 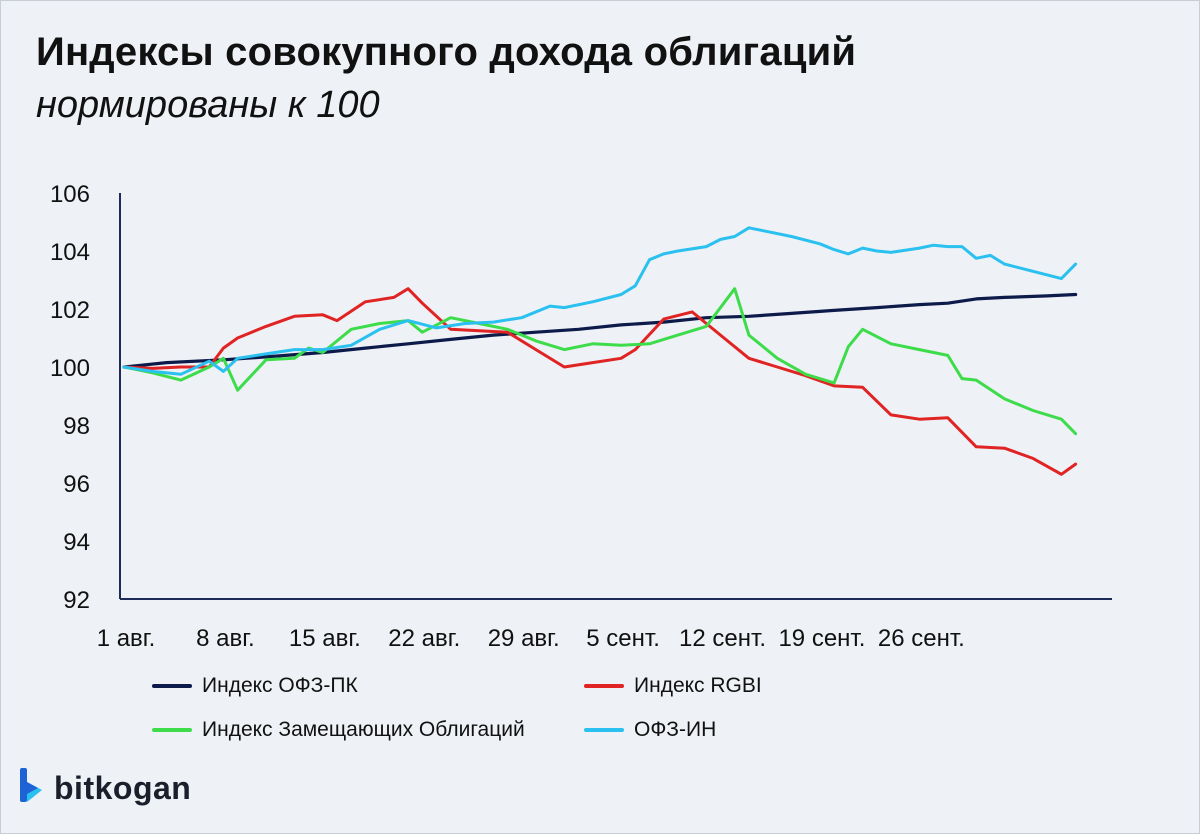 What do you see at coordinates (70, 368) in the screenshot?
I see `y-tick-label: 100` at bounding box center [70, 368].